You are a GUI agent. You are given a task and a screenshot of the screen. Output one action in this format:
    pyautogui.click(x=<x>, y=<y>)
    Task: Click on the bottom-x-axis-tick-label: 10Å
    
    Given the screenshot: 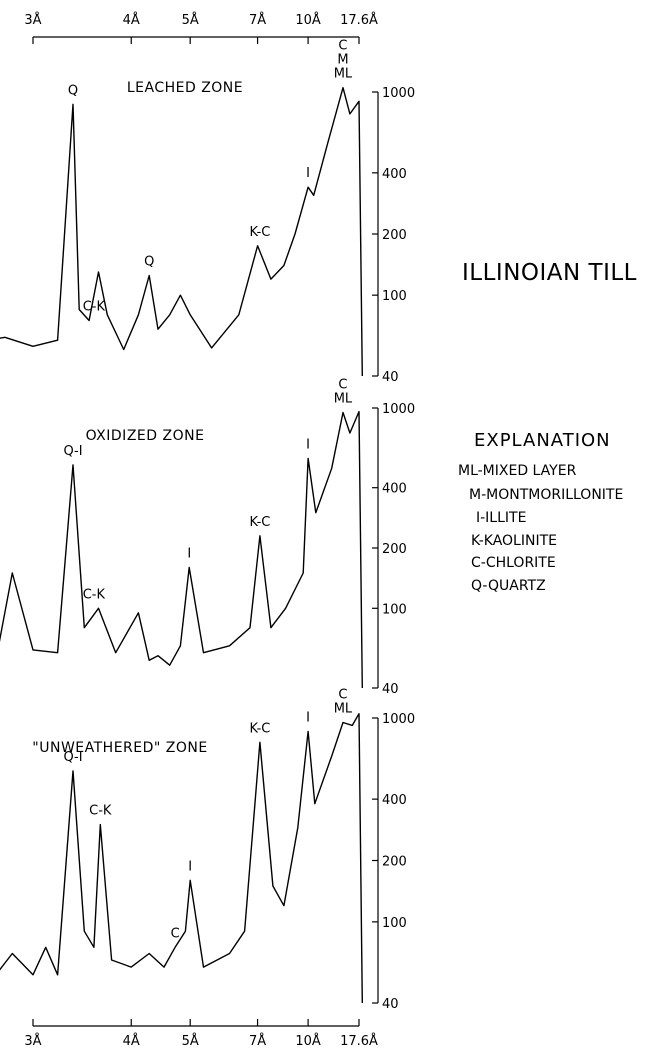 What is the action you would take?
    pyautogui.click(x=308, y=1041)
    